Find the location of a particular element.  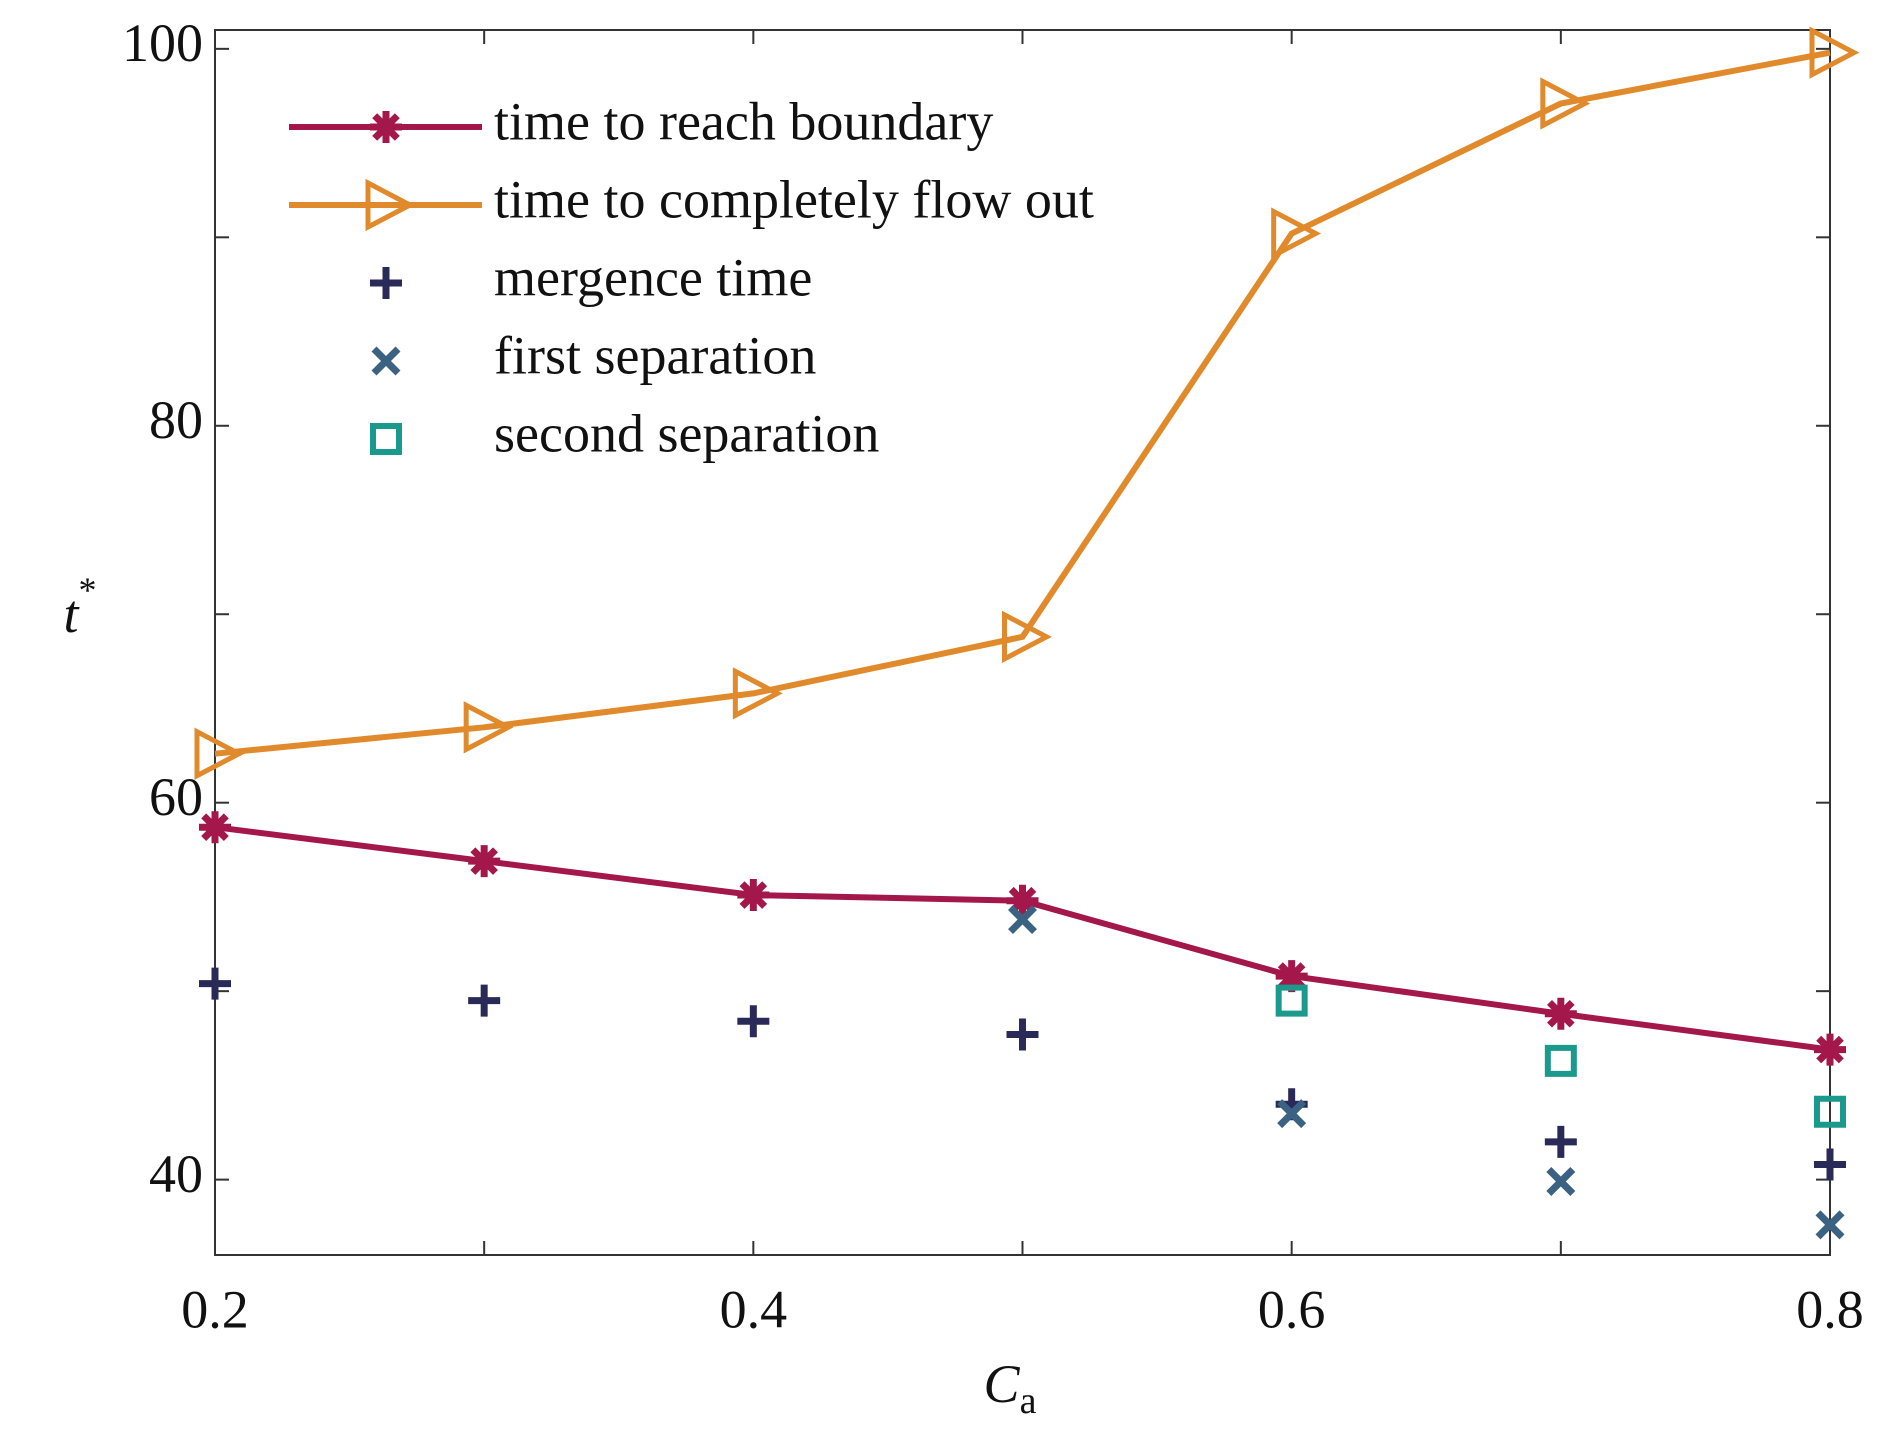

x-label-main: C is located at coordinates (1002, 1384).